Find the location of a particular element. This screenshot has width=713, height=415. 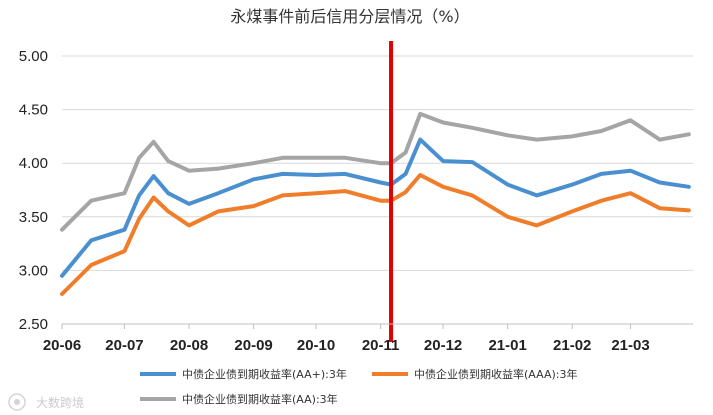

x-tick-label: 20-12 is located at coordinates (443, 345).